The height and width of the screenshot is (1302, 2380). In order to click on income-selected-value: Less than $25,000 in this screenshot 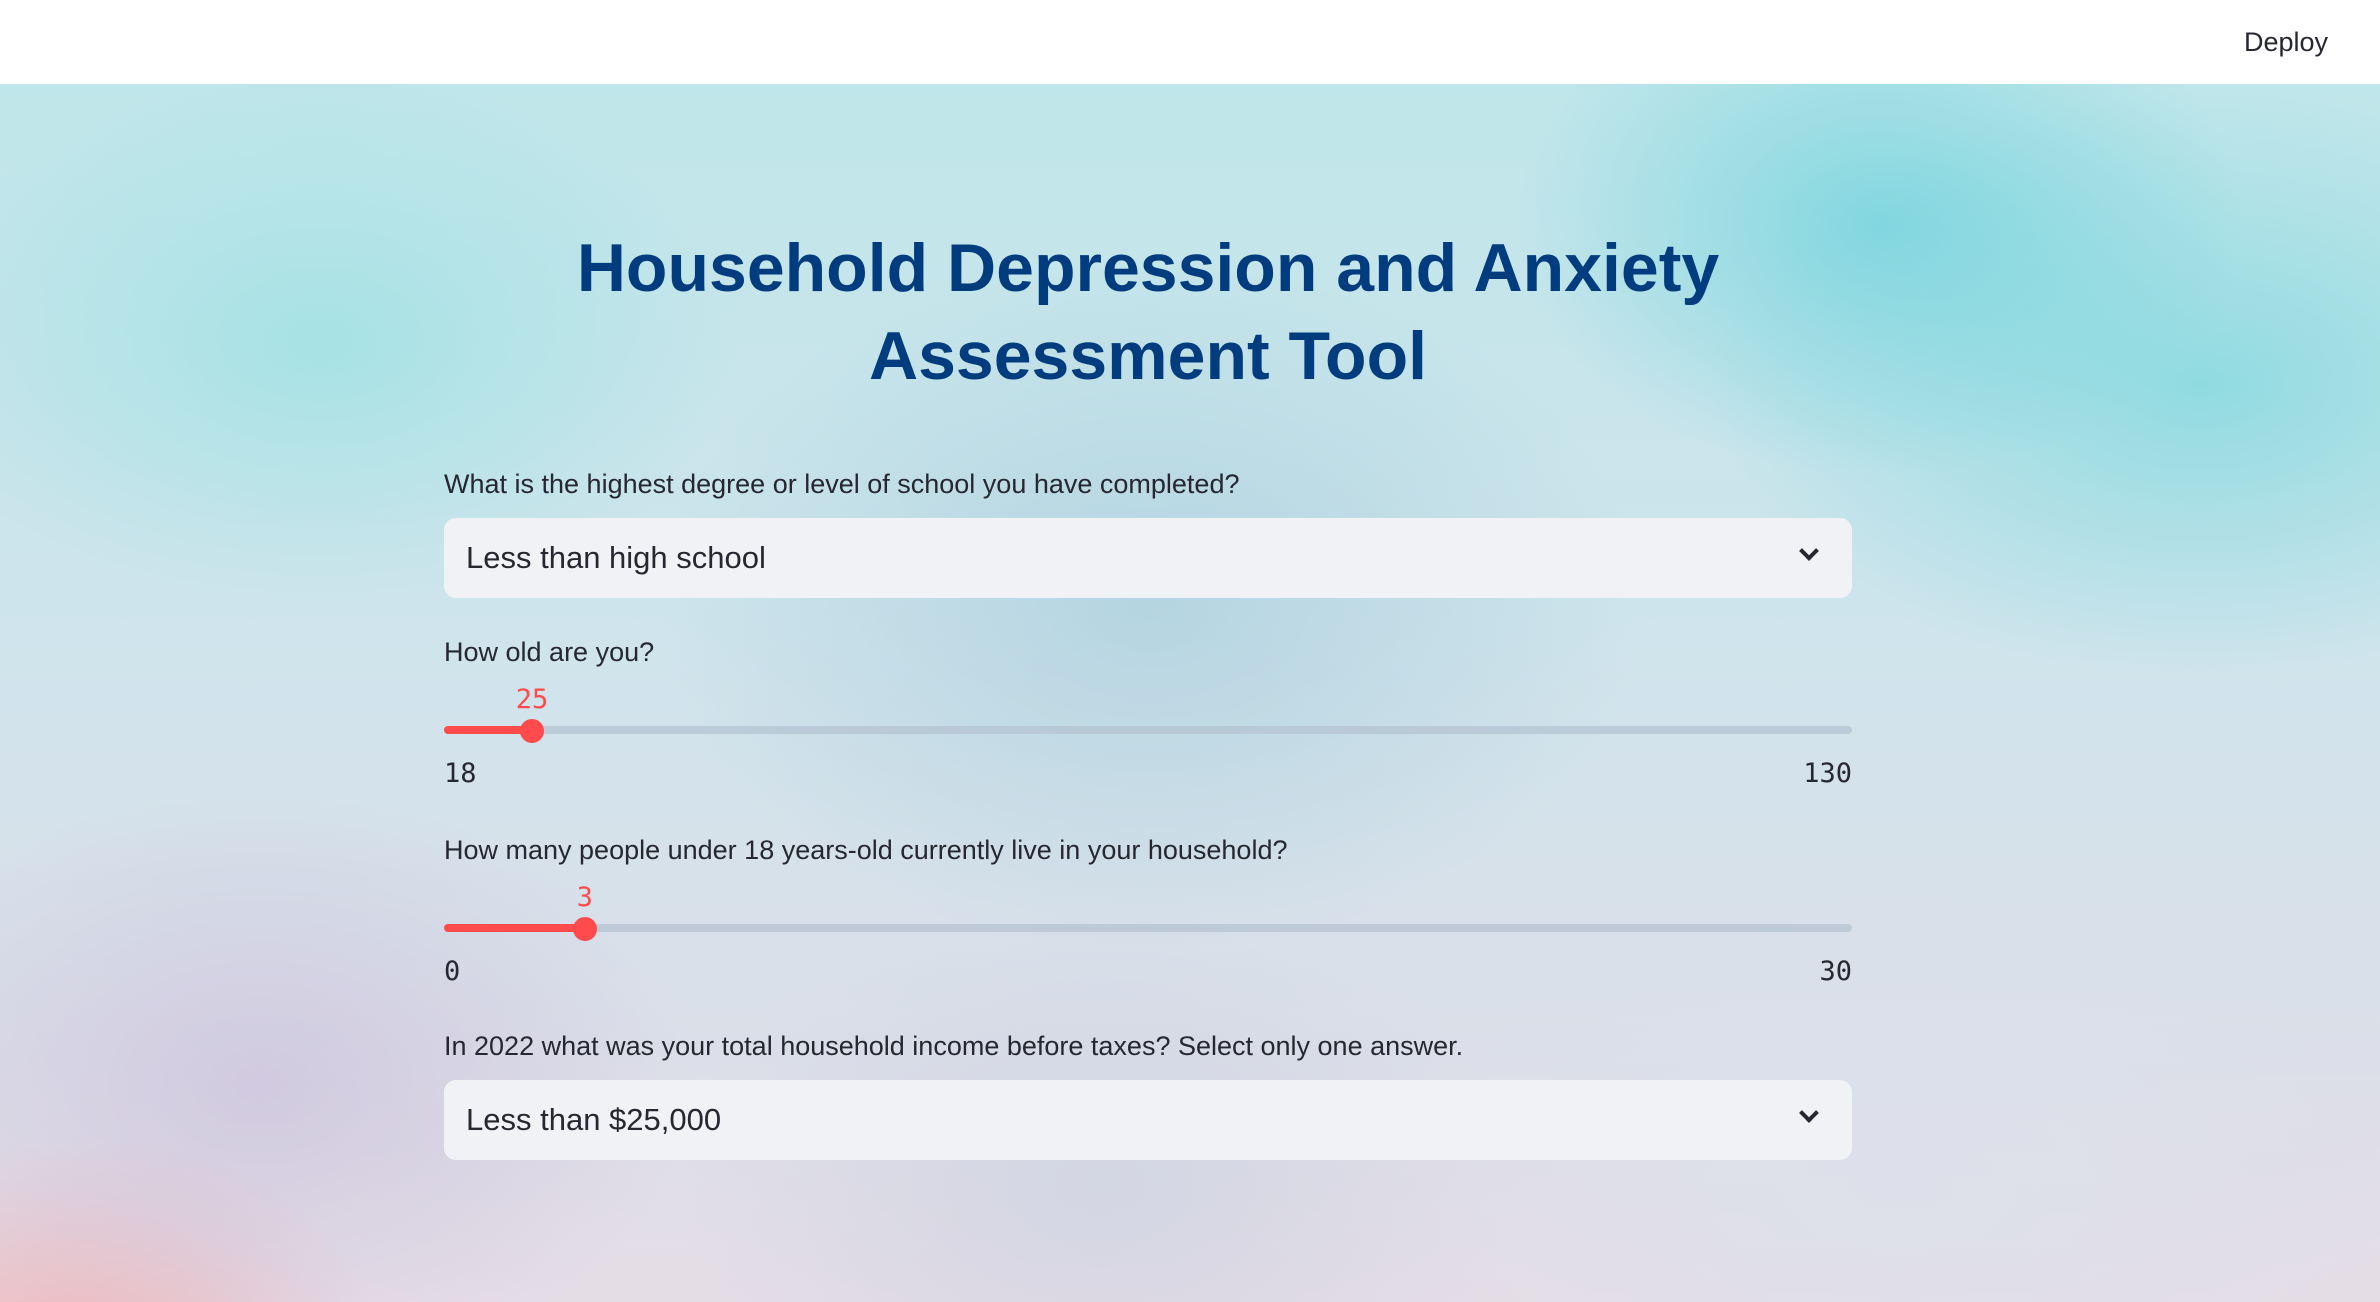, I will do `click(594, 1119)`.